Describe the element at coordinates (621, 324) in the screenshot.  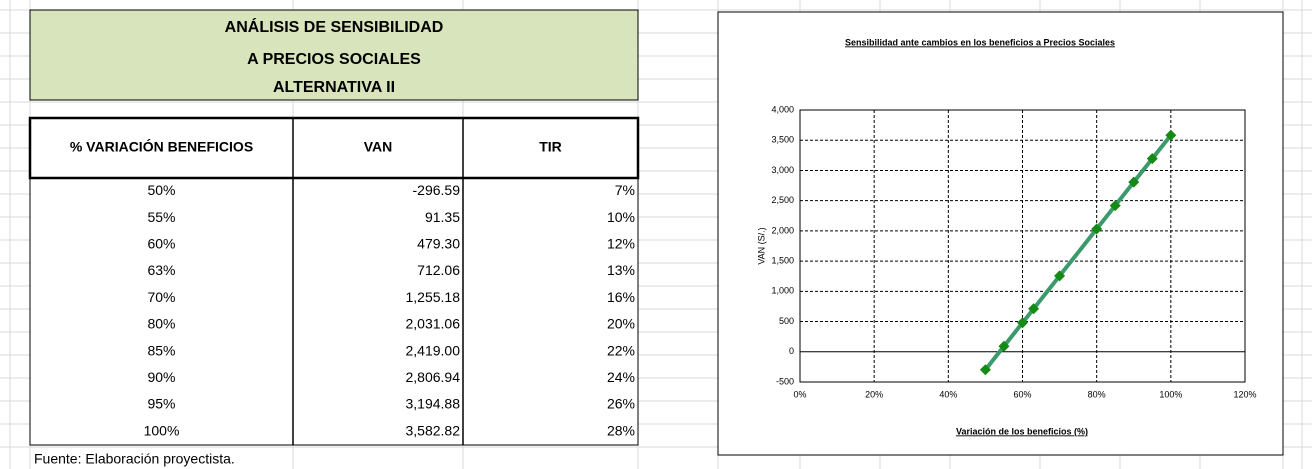
I see `table-cell: 20%` at that location.